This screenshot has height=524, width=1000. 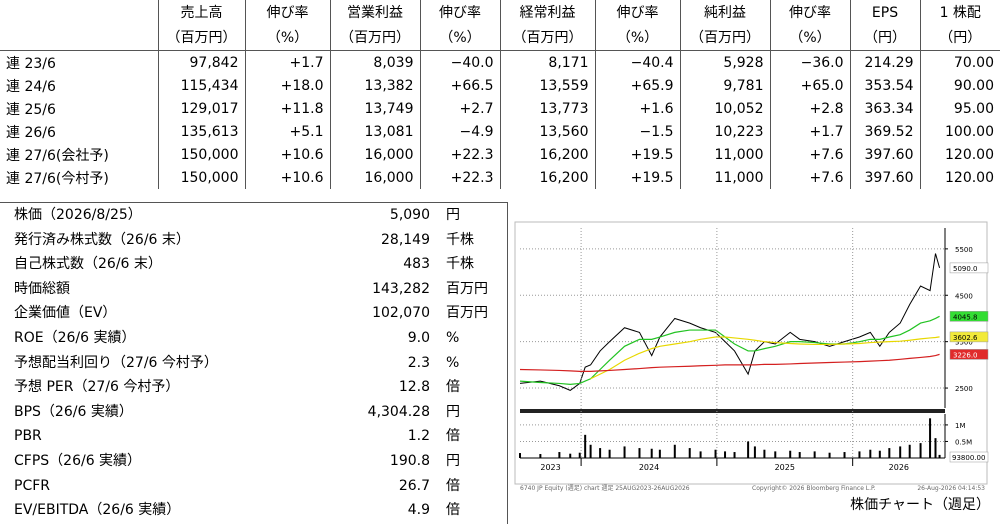 I want to click on number-cell: 13,081, so click(x=374, y=131).